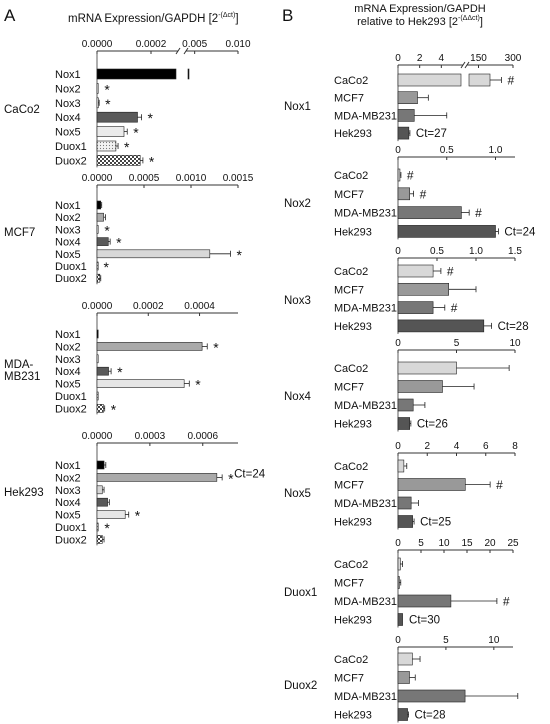  What do you see at coordinates (478, 58) in the screenshot?
I see `tick-label: 150` at bounding box center [478, 58].